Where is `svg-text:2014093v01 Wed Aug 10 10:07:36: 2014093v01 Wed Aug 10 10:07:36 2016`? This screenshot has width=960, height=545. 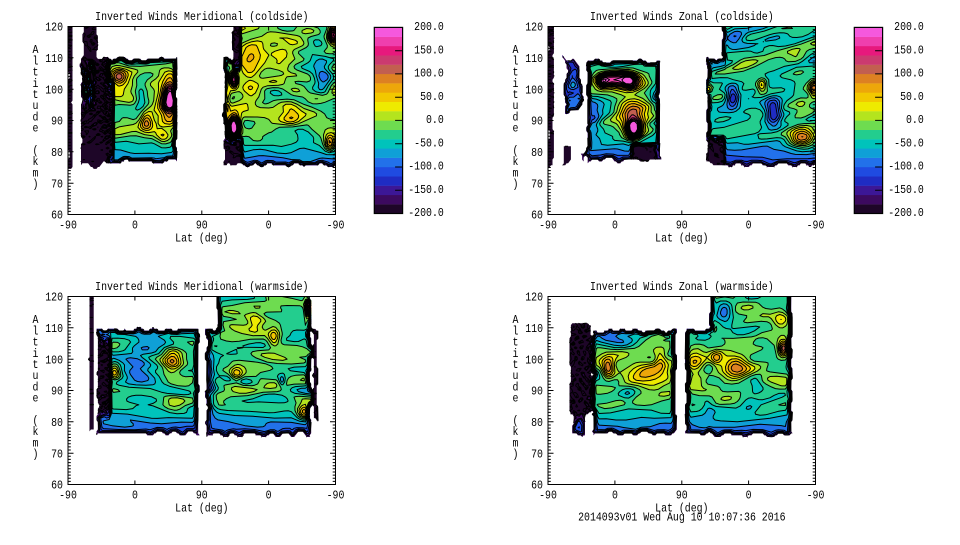
svg-text:2014093v01 Wed Aug 10 10:07:36: 2014093v01 Wed Aug 10 10:07:36 2016 is located at coordinates (681, 518).